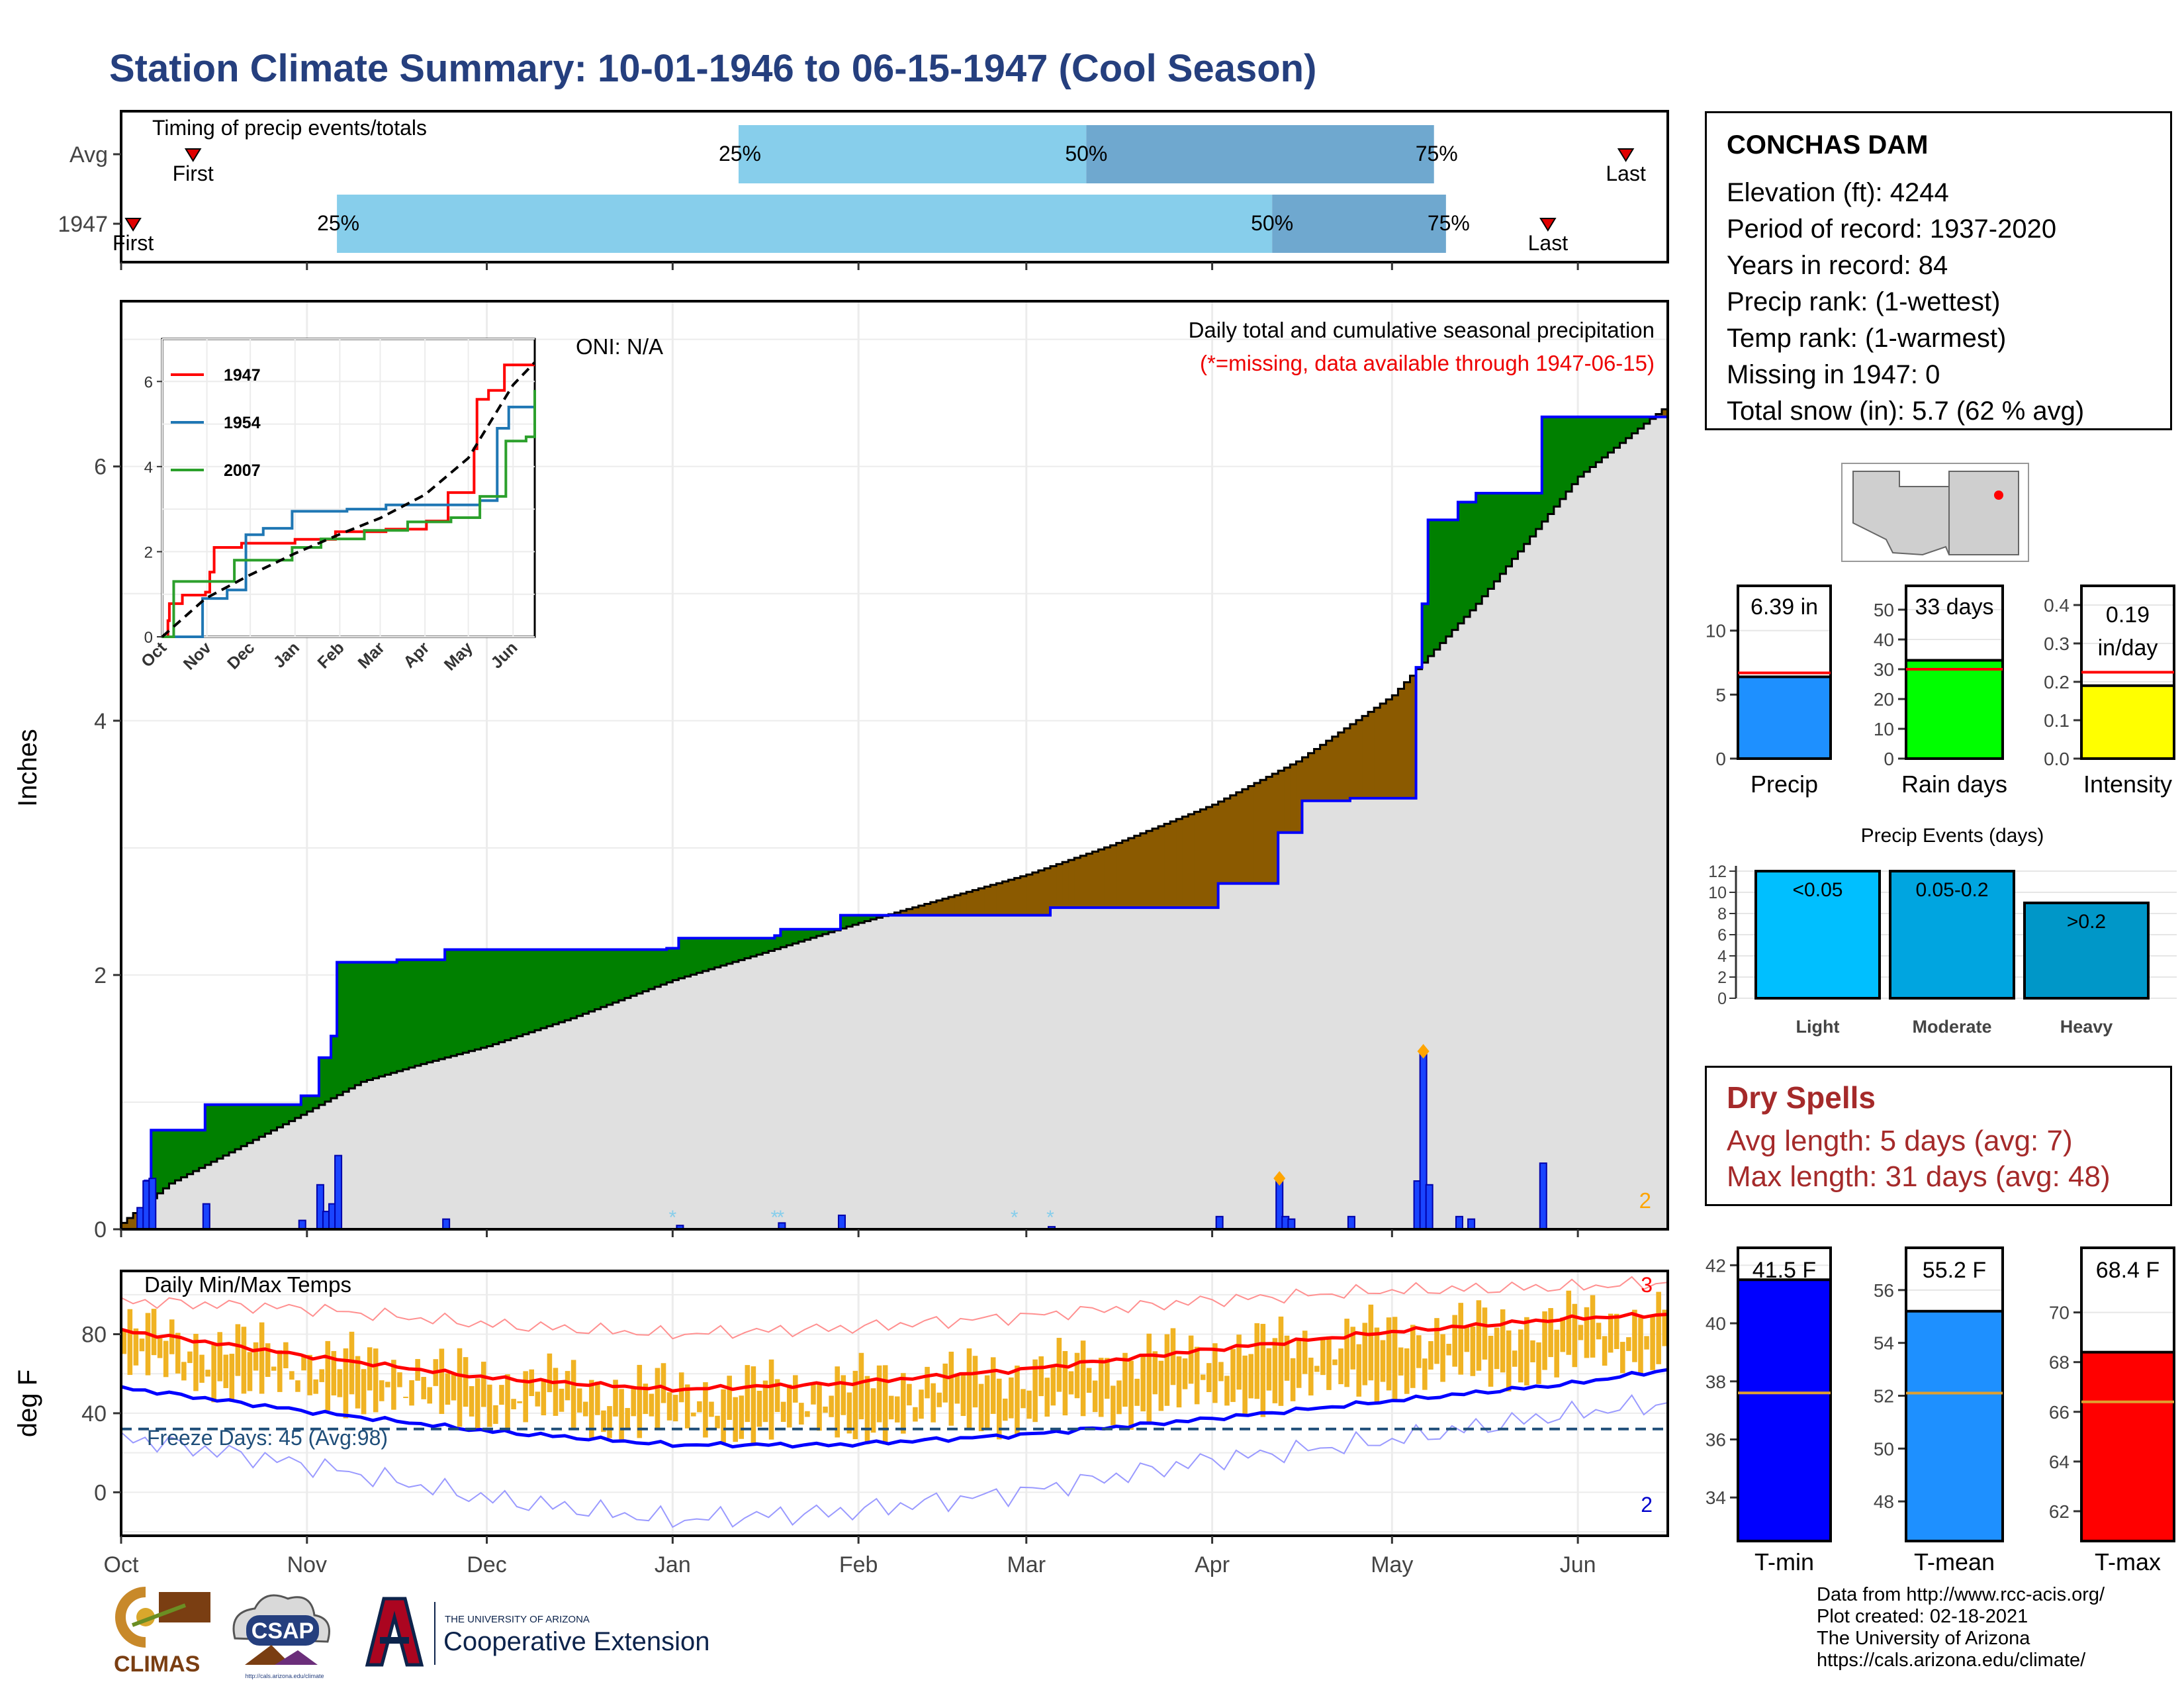 This screenshot has width=2184, height=1688. Describe the element at coordinates (1954, 784) in the screenshot. I see `rain-days-category: Rain days` at that location.